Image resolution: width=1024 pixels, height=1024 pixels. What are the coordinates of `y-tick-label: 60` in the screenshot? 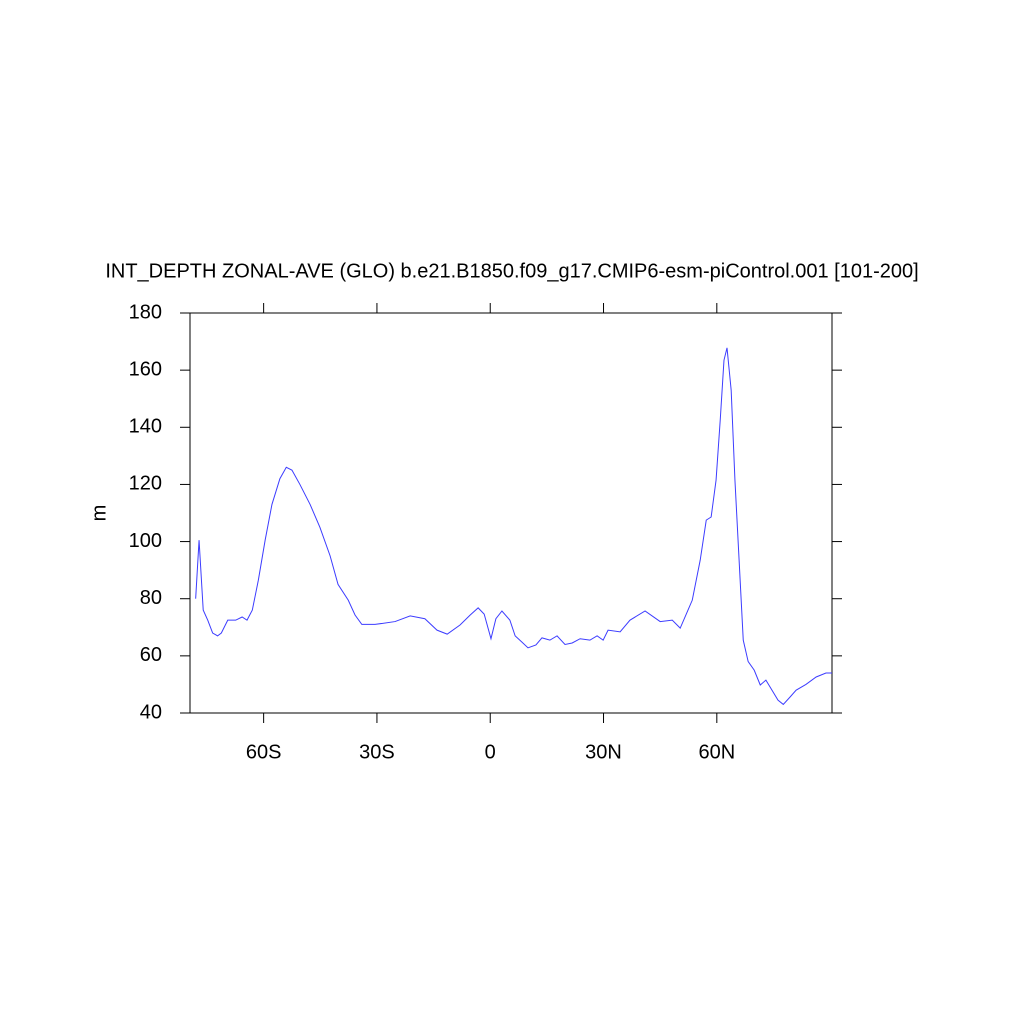 It's located at (151, 655).